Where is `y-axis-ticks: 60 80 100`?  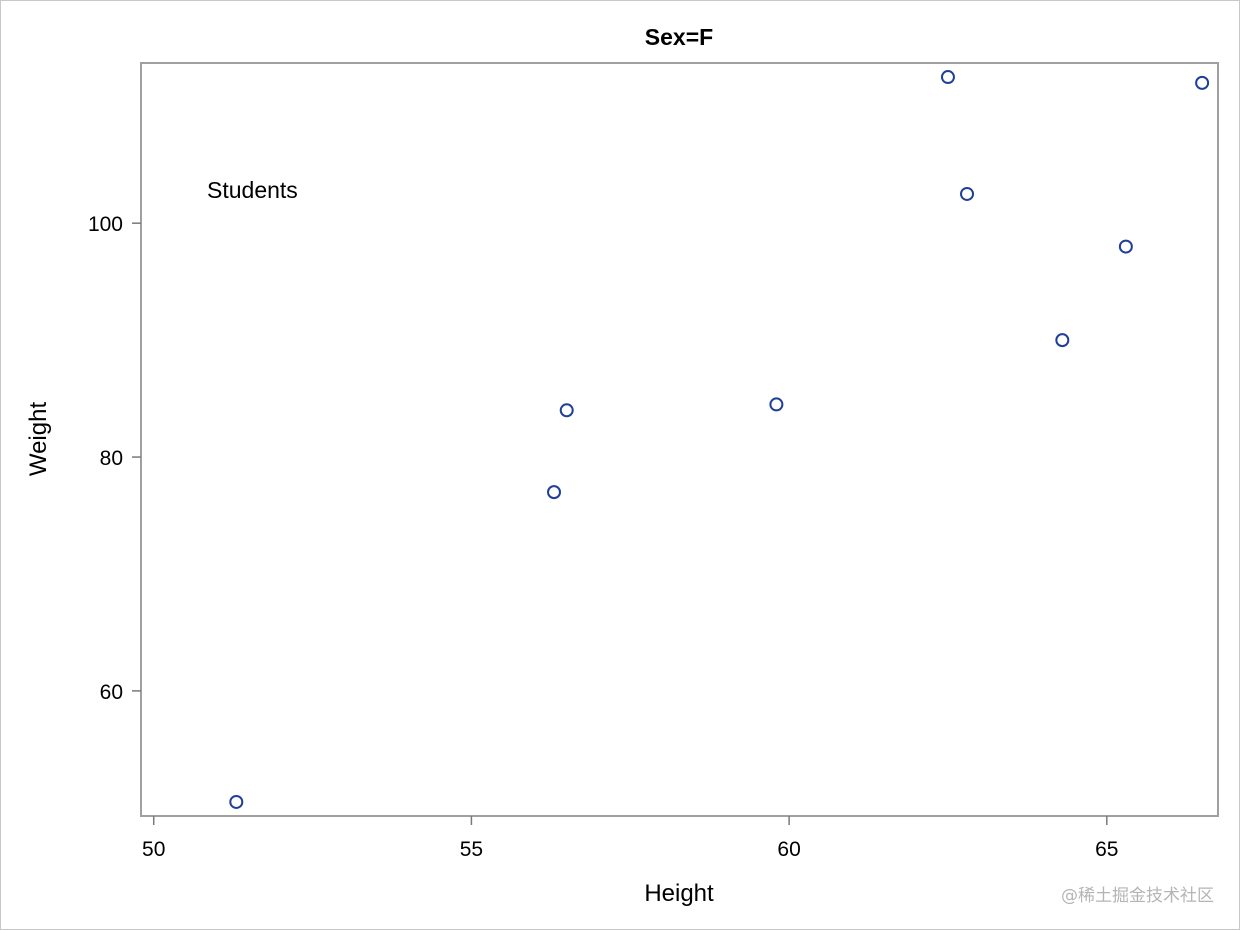 y-axis-ticks: 60 80 100 is located at coordinates (114, 458).